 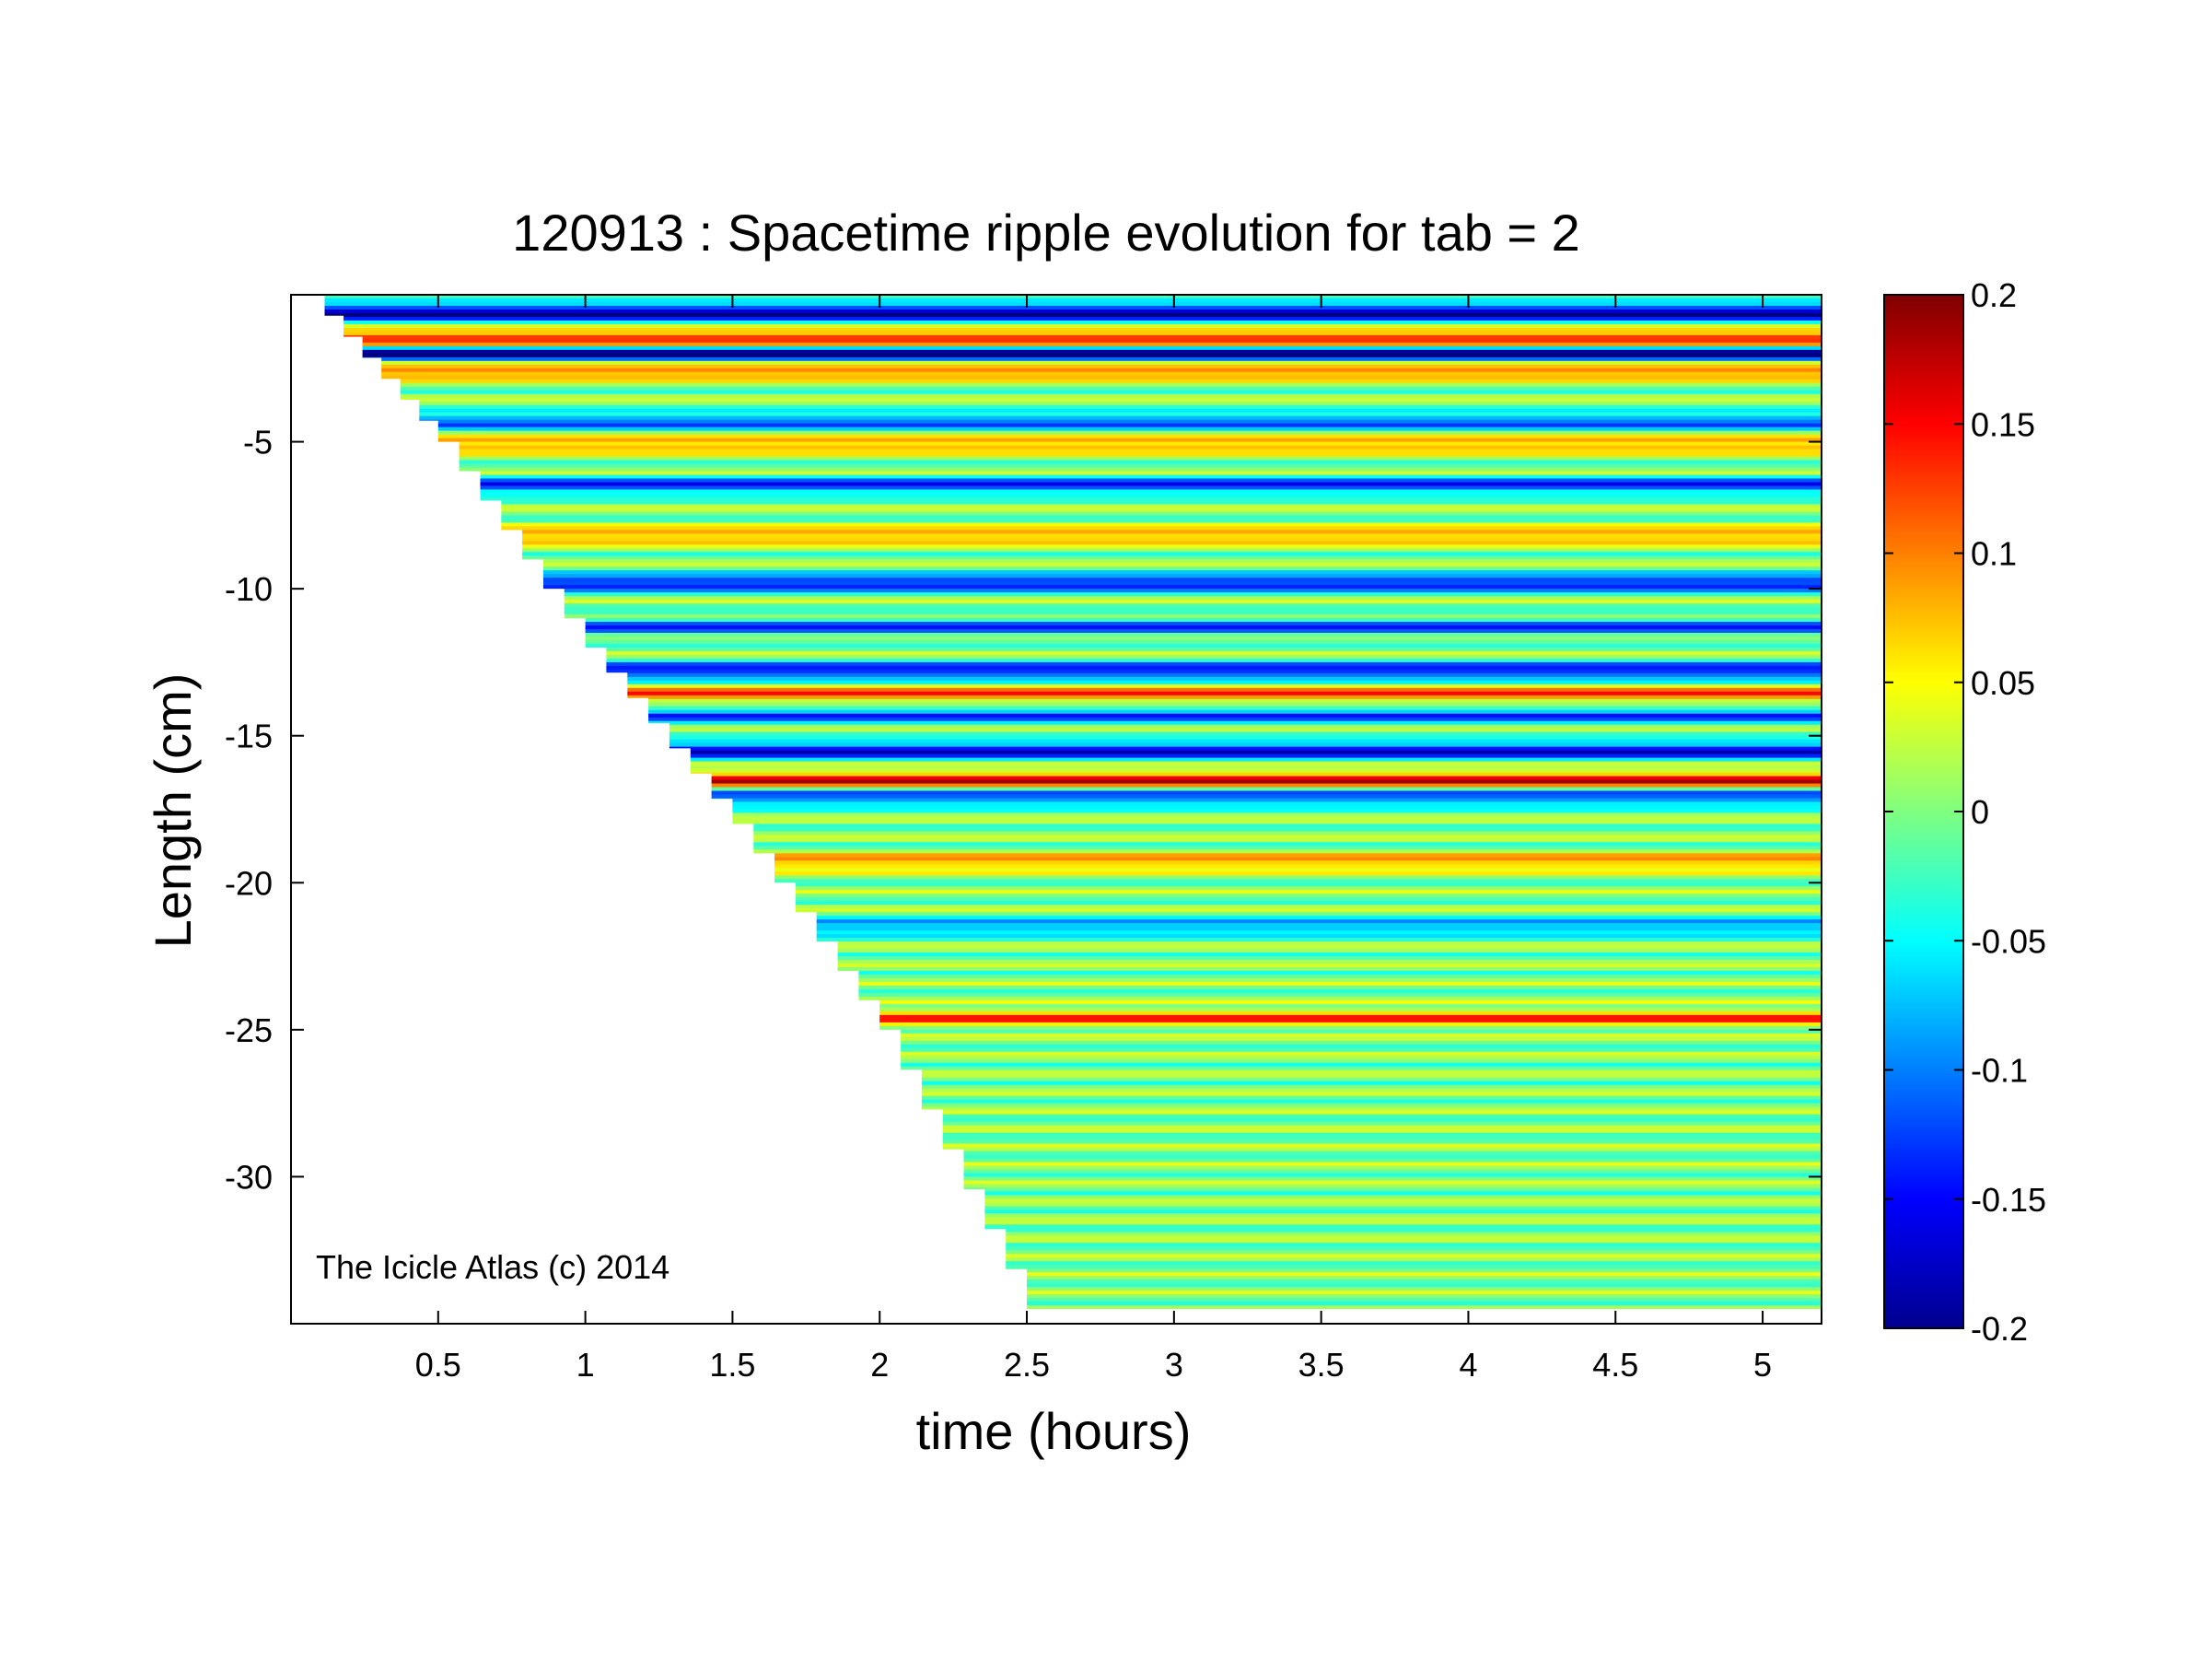 I want to click on colorbar-tick-label: -0.15, so click(x=2008, y=1200).